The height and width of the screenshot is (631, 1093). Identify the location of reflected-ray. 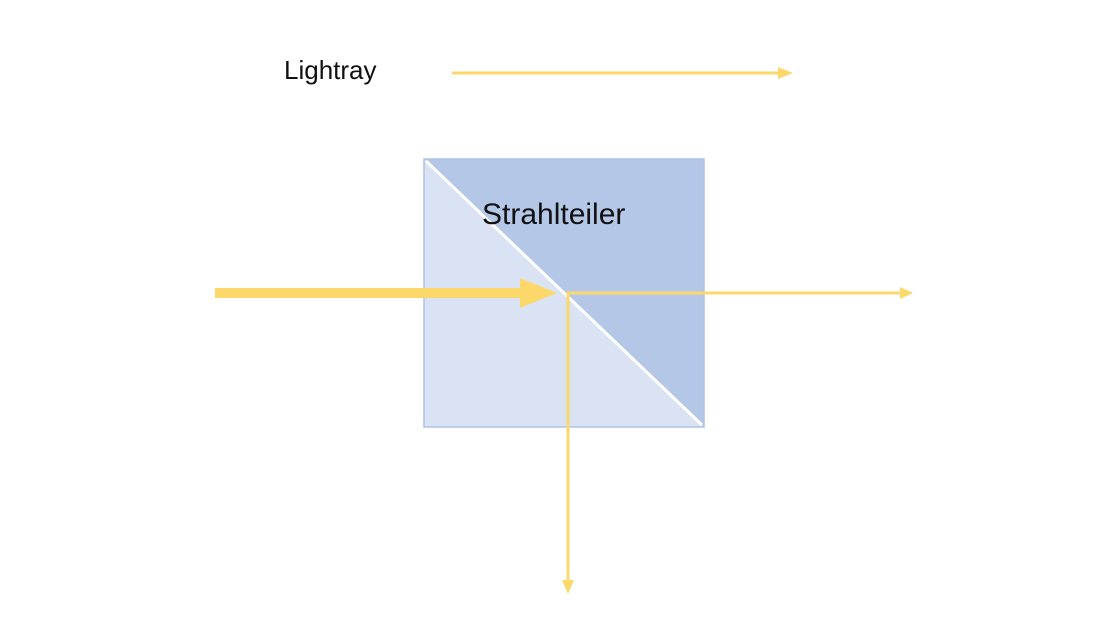
(568, 443).